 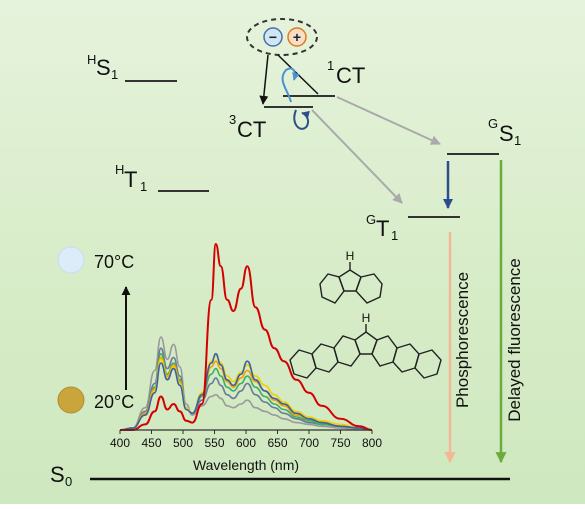 I want to click on svg-text: 3, so click(x=232, y=119).